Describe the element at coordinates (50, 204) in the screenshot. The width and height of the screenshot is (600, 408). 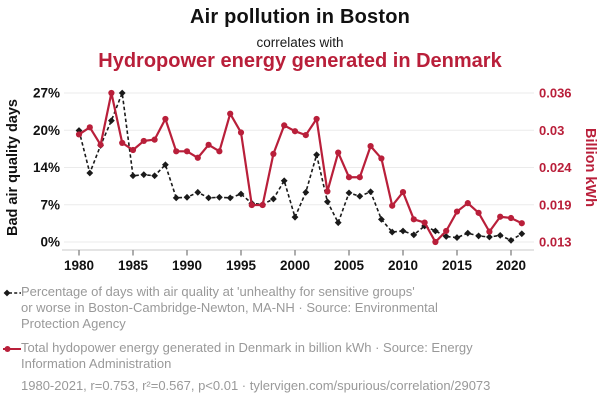
I see `left-axis-tick-label: 7%` at that location.